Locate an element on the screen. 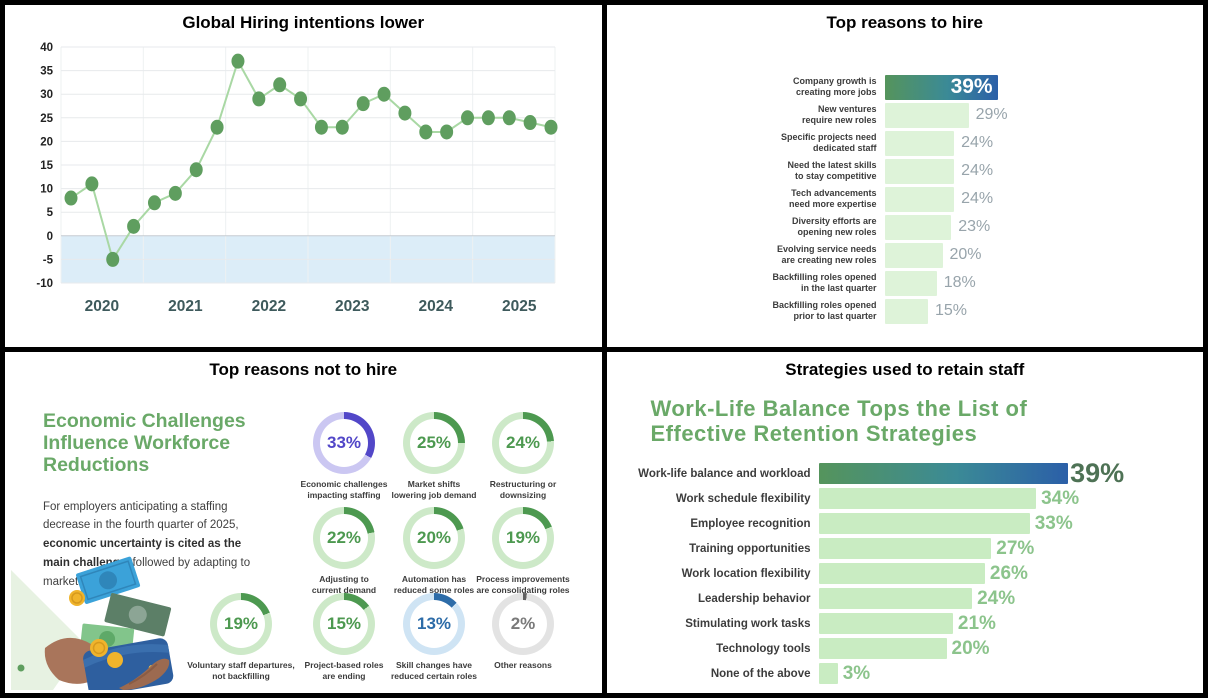 The image size is (1208, 698). bar-label: Work-life balance and workload is located at coordinates (724, 473).